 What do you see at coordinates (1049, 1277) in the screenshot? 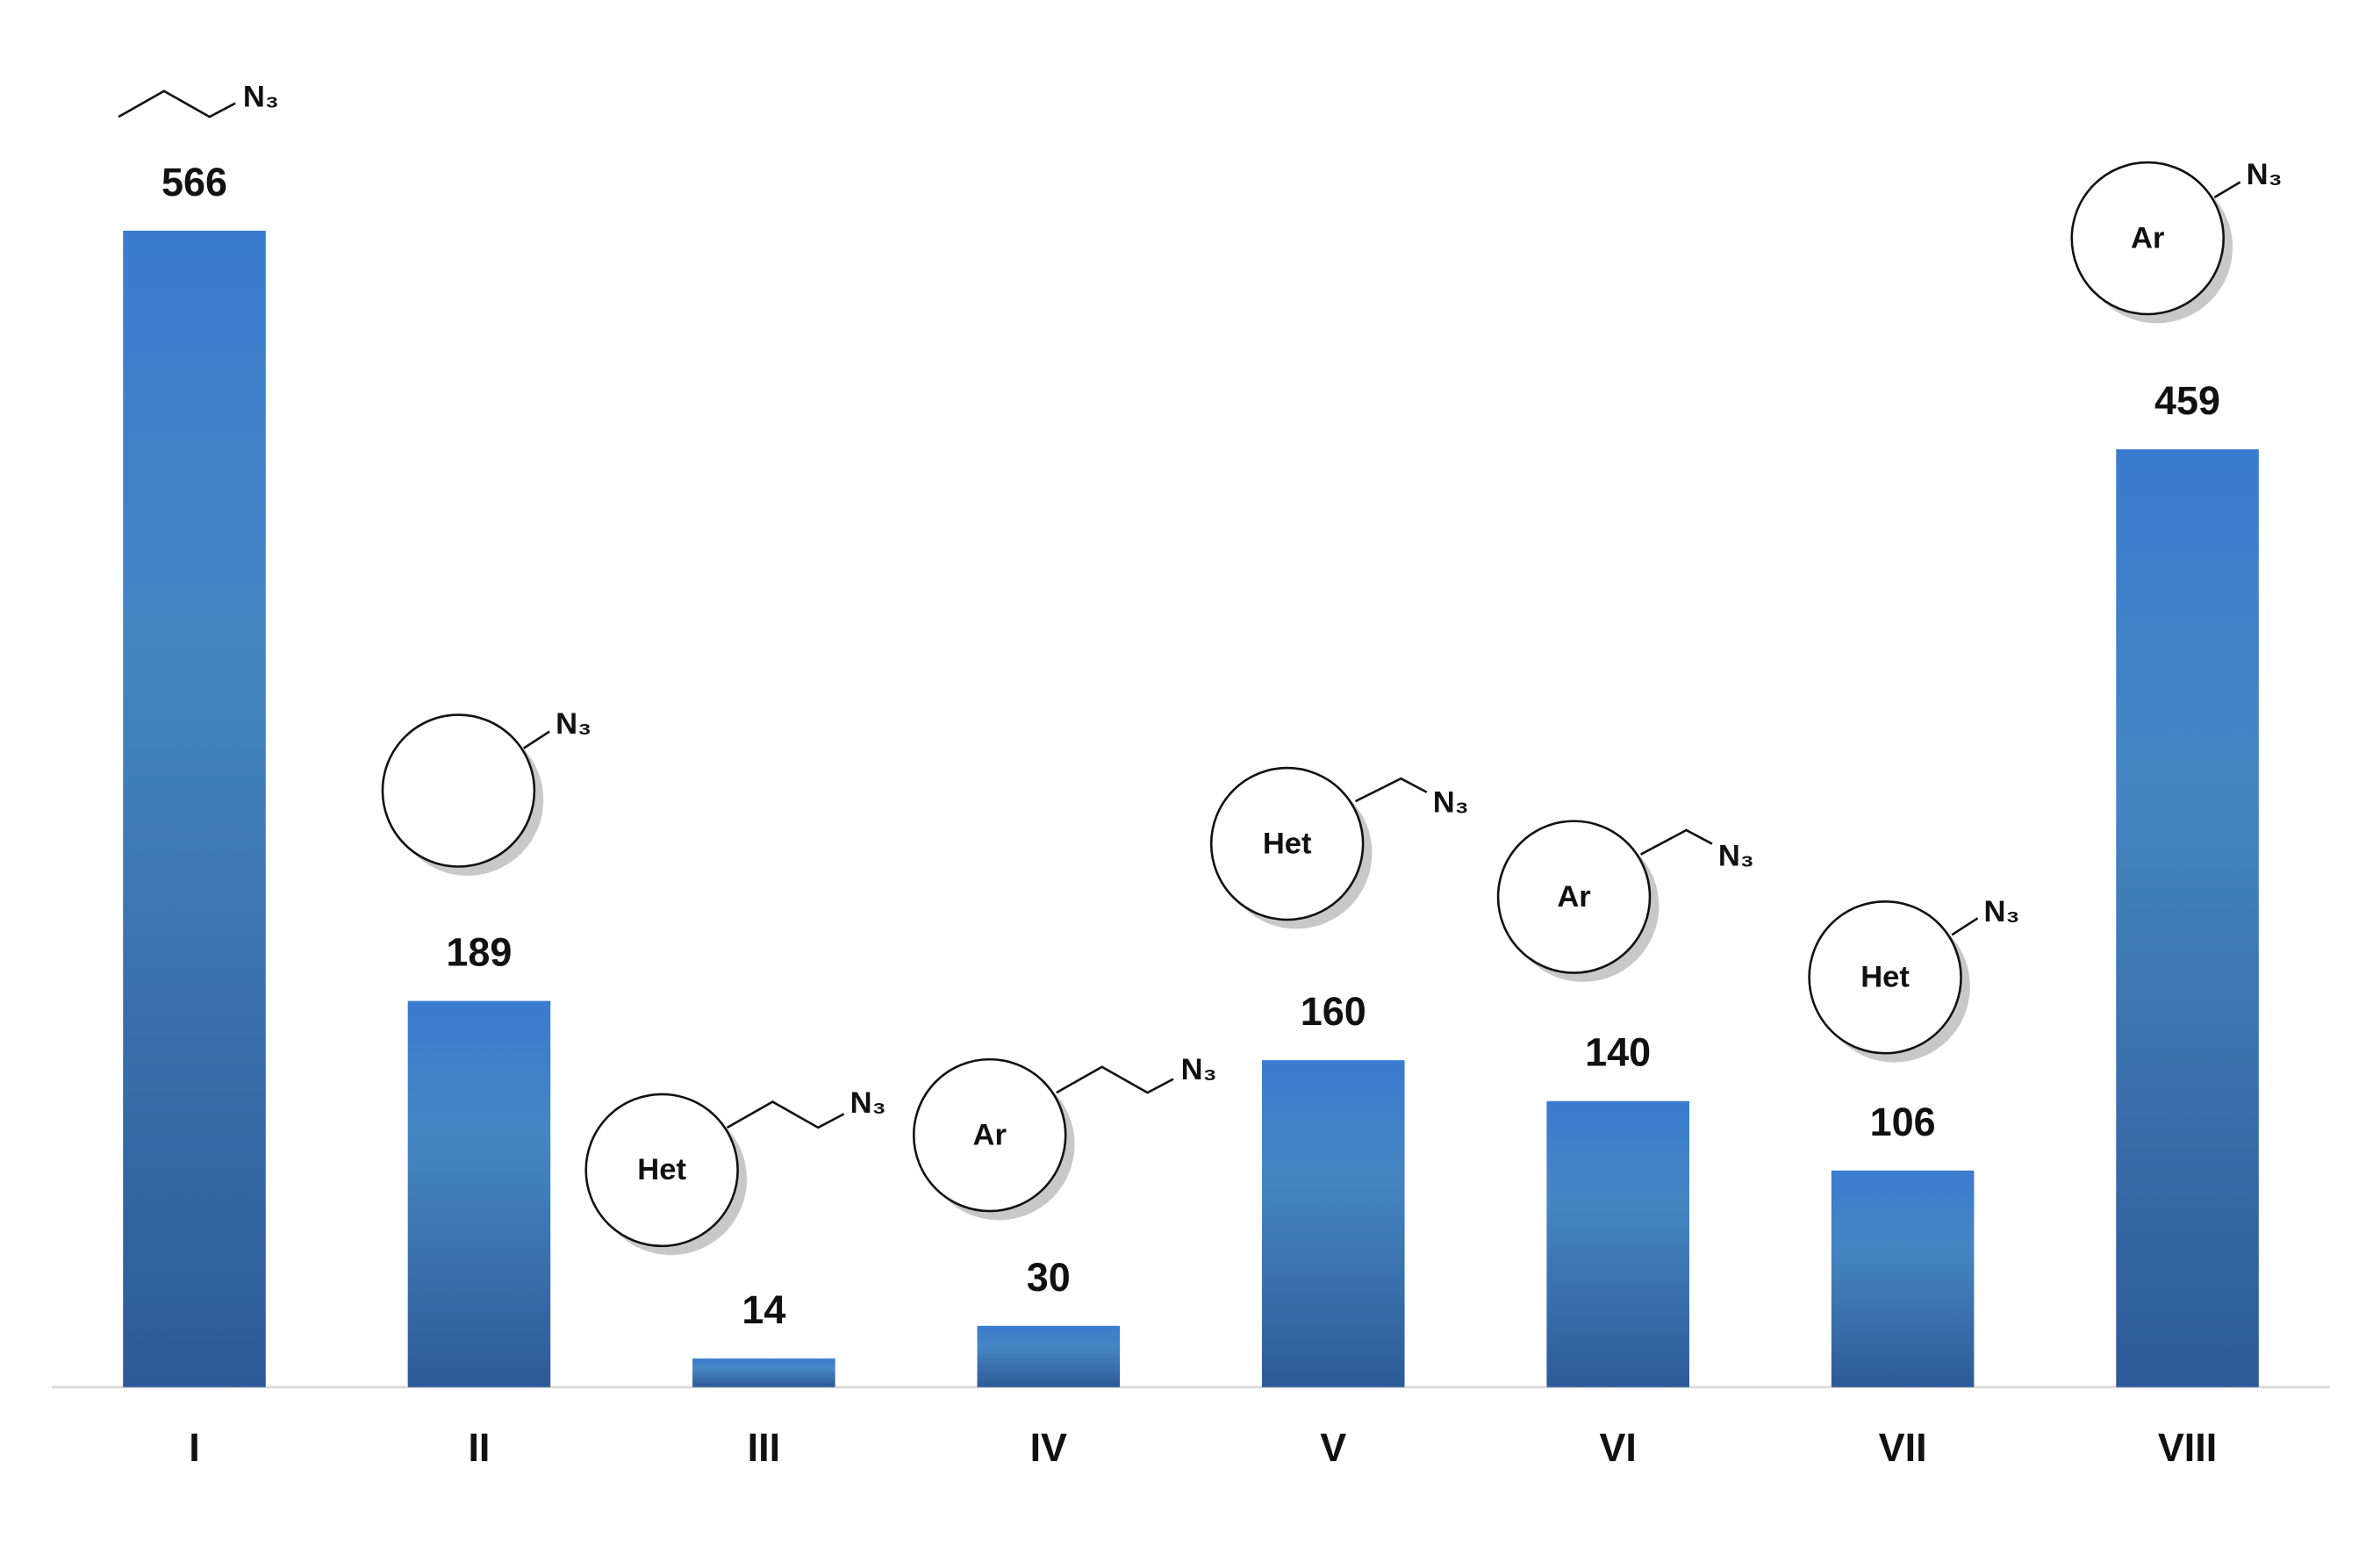
I see `value-label: 30` at bounding box center [1049, 1277].